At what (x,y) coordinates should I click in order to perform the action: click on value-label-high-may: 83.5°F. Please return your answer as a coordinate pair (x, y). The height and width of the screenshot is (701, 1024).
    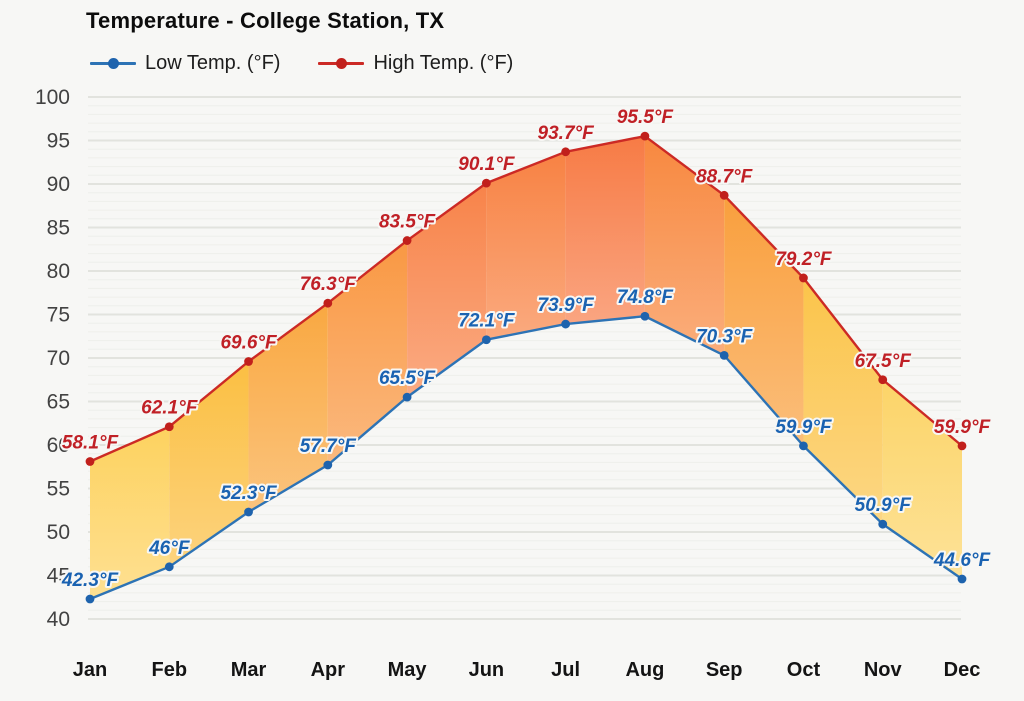
    Looking at the image, I should click on (408, 222).